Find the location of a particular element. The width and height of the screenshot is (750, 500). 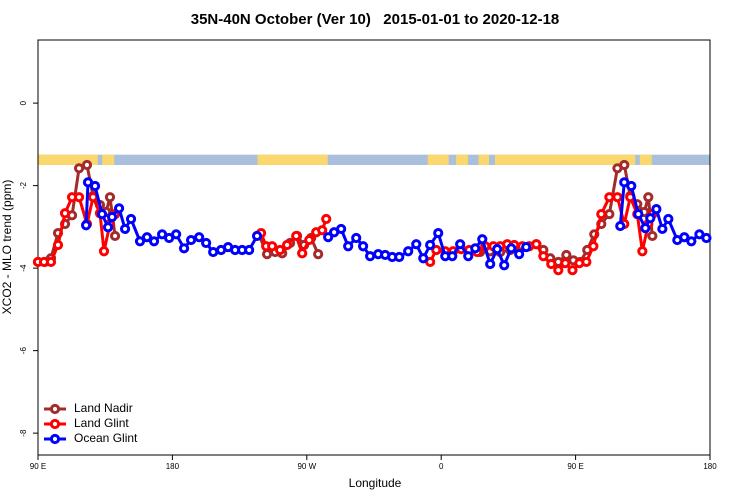

x-tick-label: 0 is located at coordinates (441, 466).